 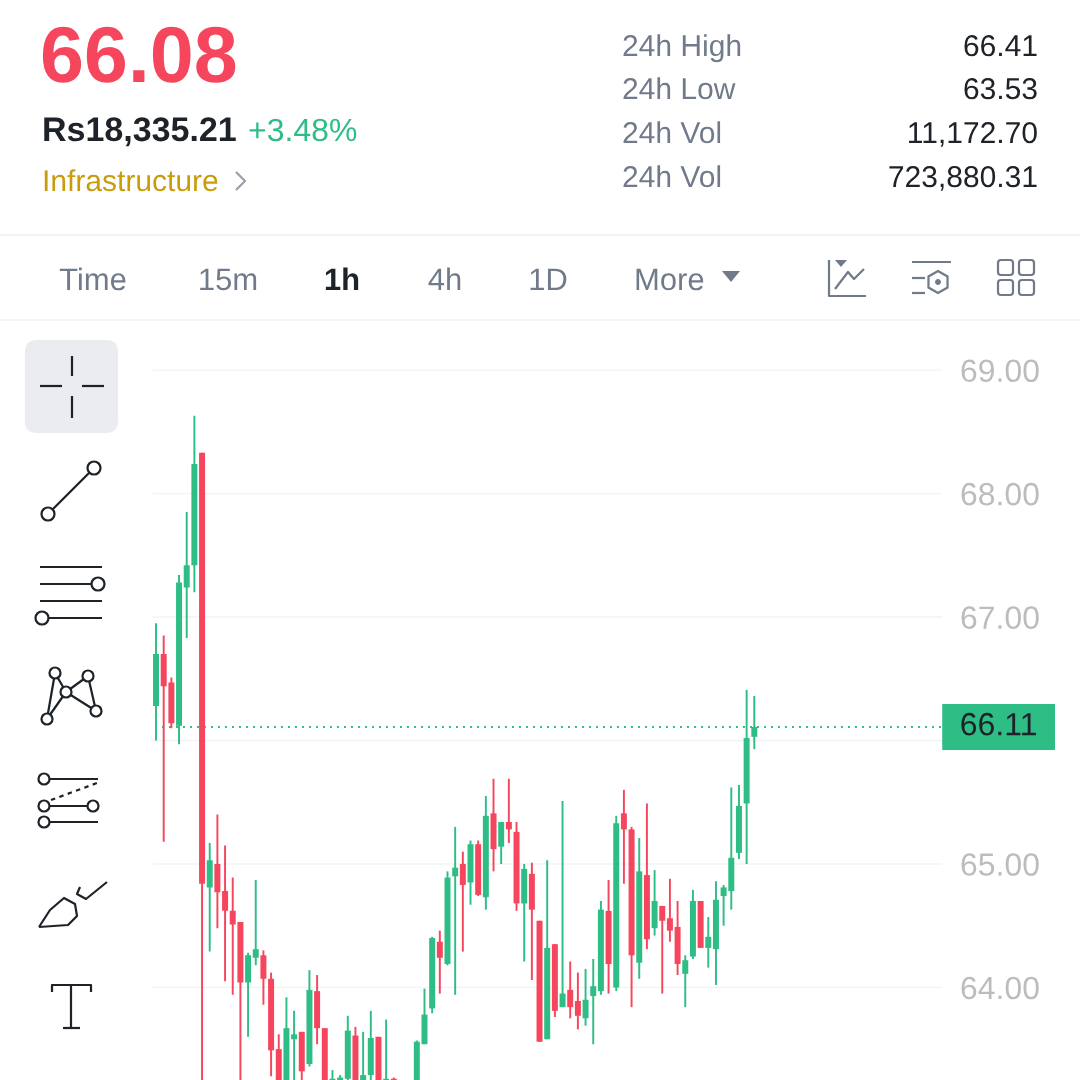 What do you see at coordinates (670, 279) in the screenshot?
I see `text: More` at bounding box center [670, 279].